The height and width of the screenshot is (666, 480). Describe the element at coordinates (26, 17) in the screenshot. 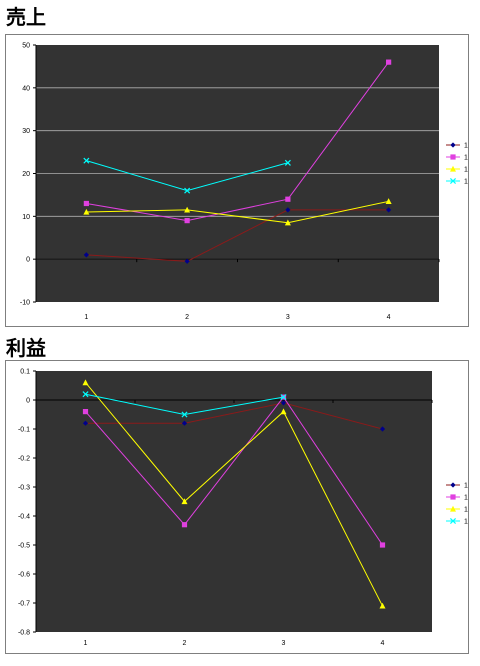

I see `chart-1-title: 売上` at that location.